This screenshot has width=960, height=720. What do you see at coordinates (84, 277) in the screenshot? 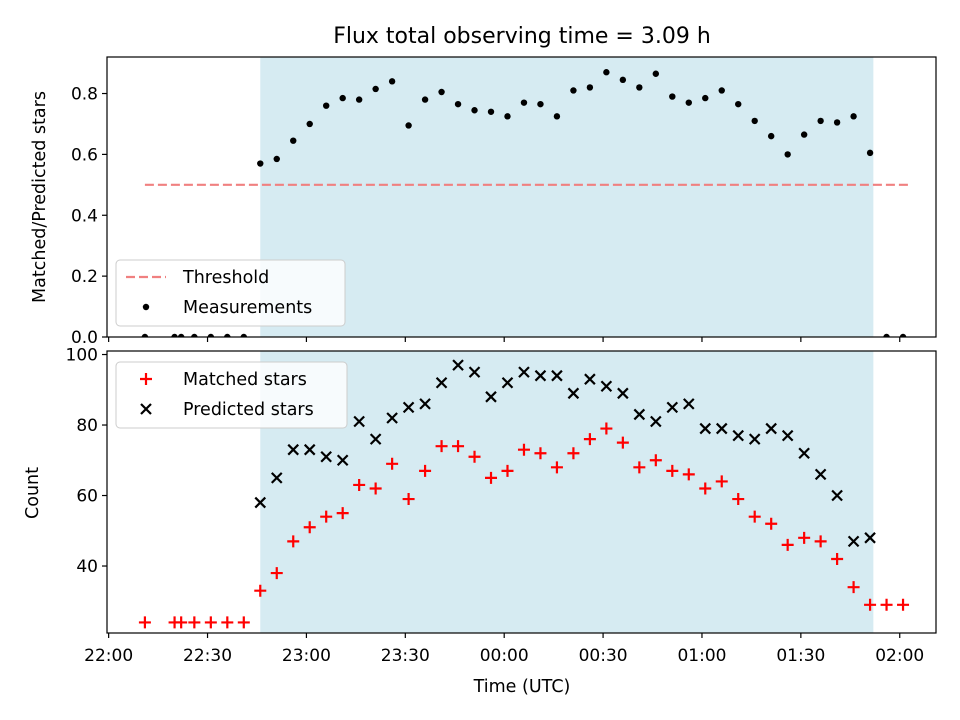
I see `y-tick-label: 0.2` at bounding box center [84, 277].